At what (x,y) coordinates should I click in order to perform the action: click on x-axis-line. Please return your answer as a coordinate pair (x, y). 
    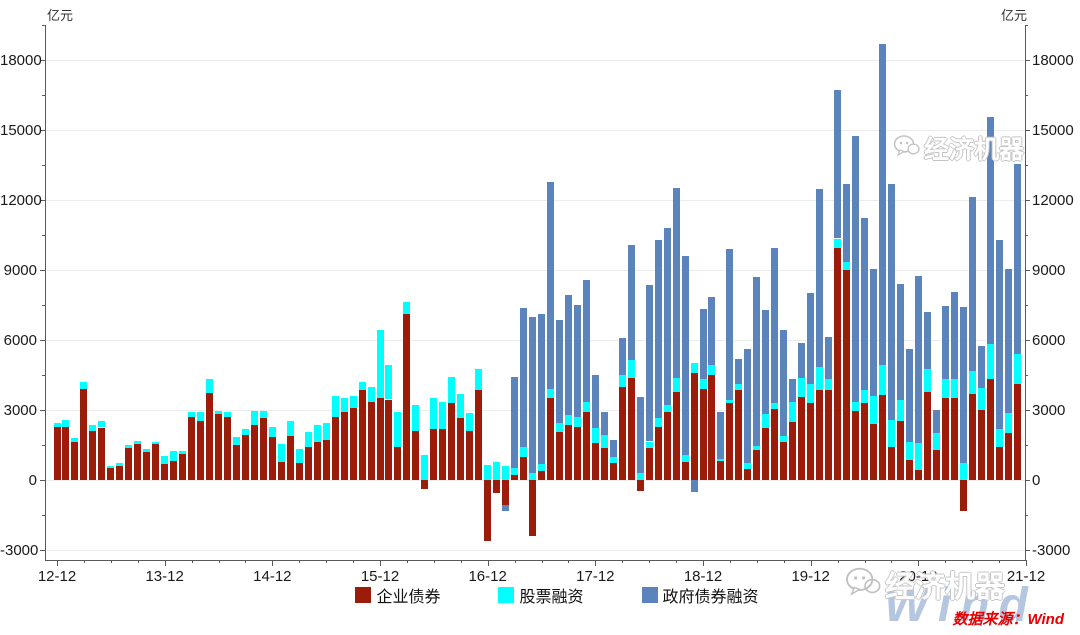
    Looking at the image, I should click on (535, 560).